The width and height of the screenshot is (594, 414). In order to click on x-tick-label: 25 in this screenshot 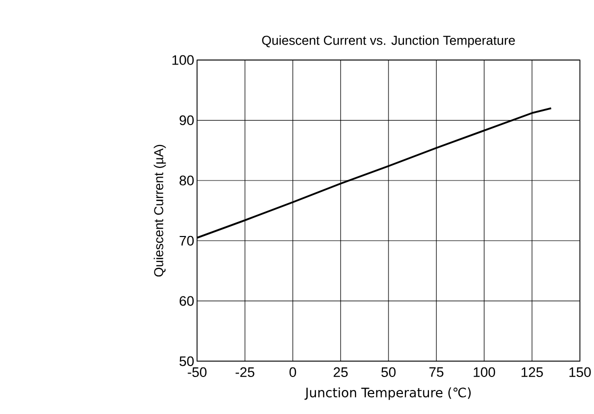, I will do `click(341, 372)`.